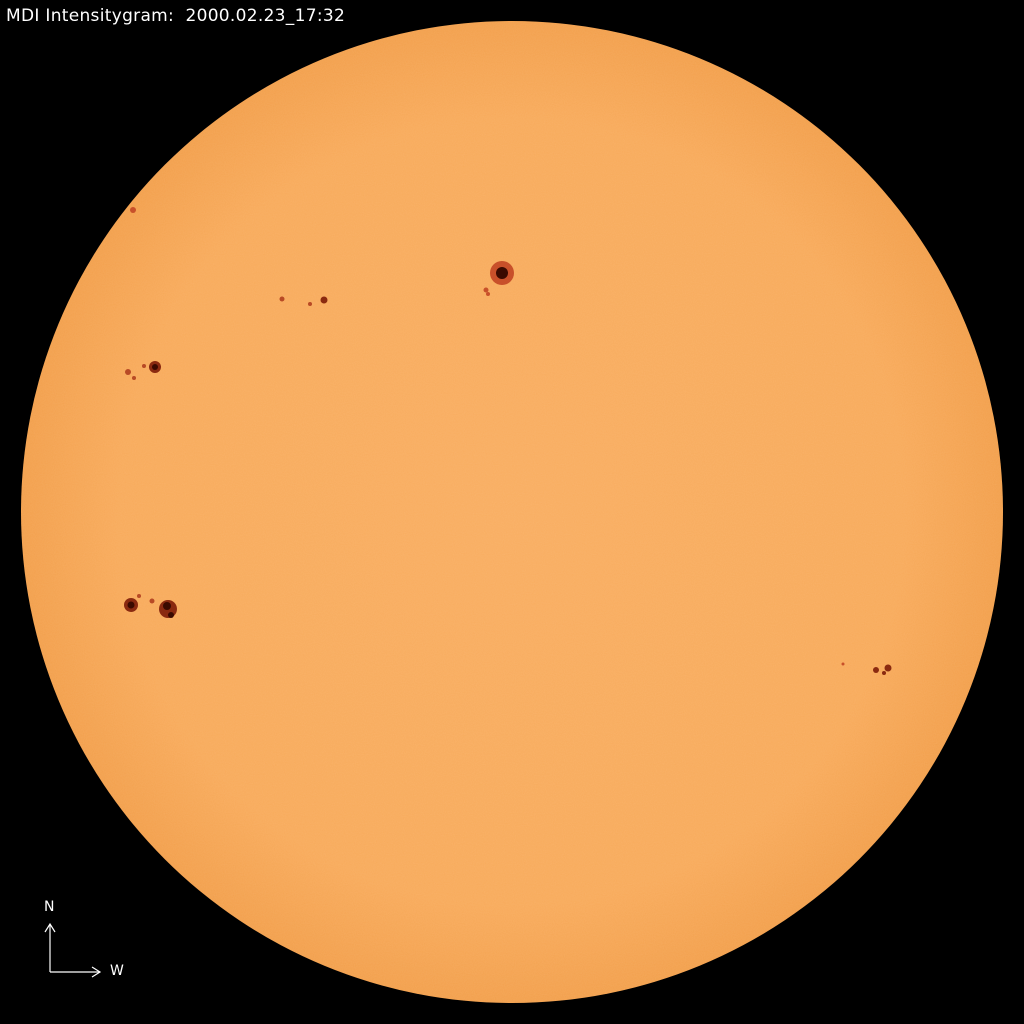 This screenshot has height=1024, width=1024. I want to click on compass-north-label: N, so click(49, 907).